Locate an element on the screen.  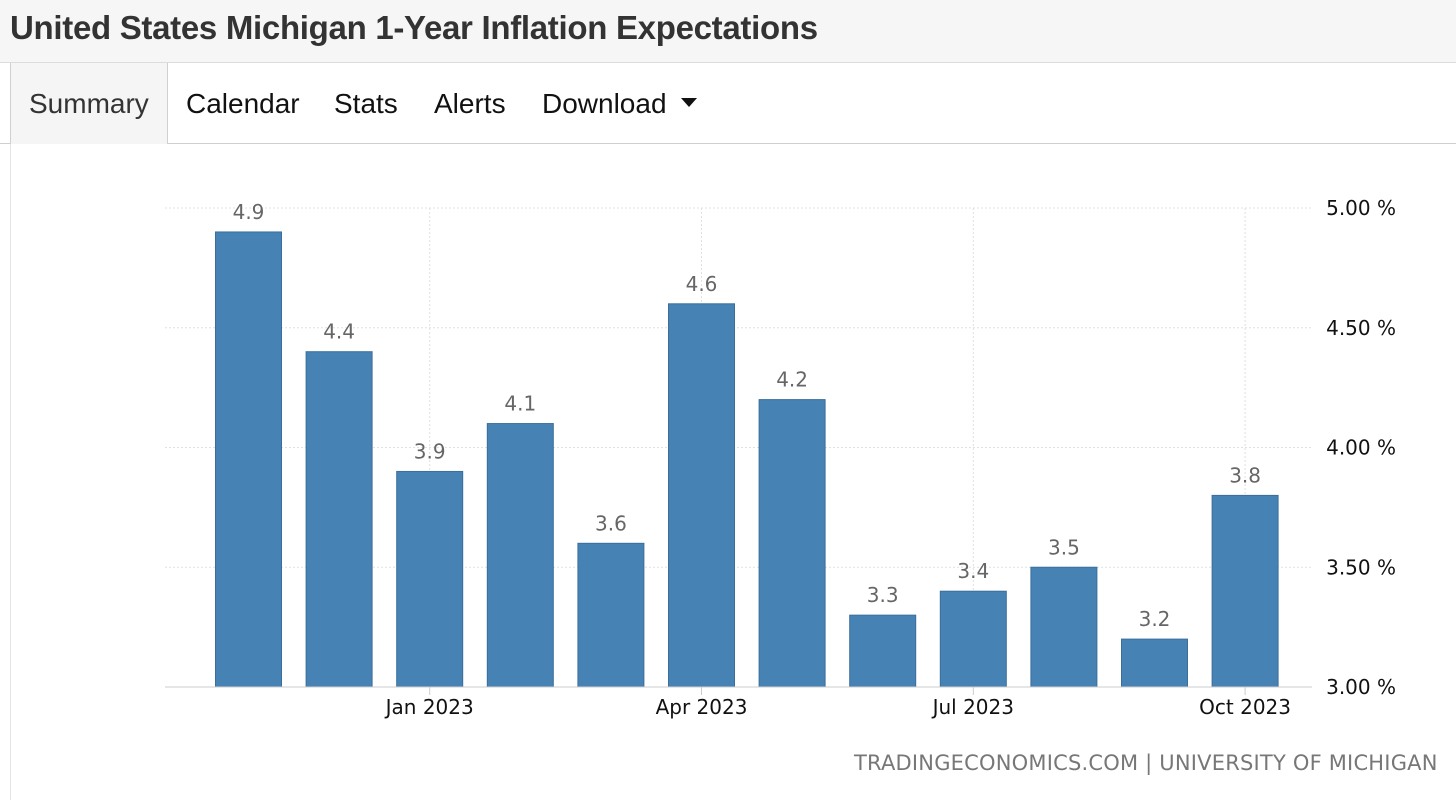
bar-may-2023 is located at coordinates (792, 543).